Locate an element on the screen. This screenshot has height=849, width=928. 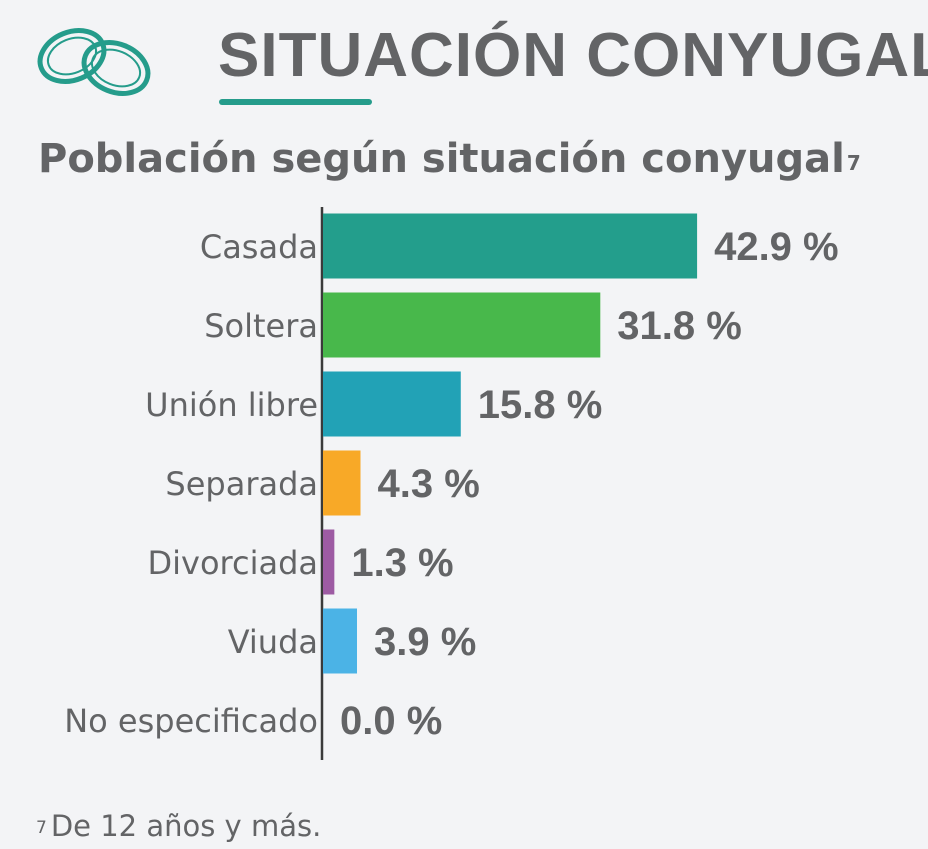
category-label: Unión libre is located at coordinates (231, 405).